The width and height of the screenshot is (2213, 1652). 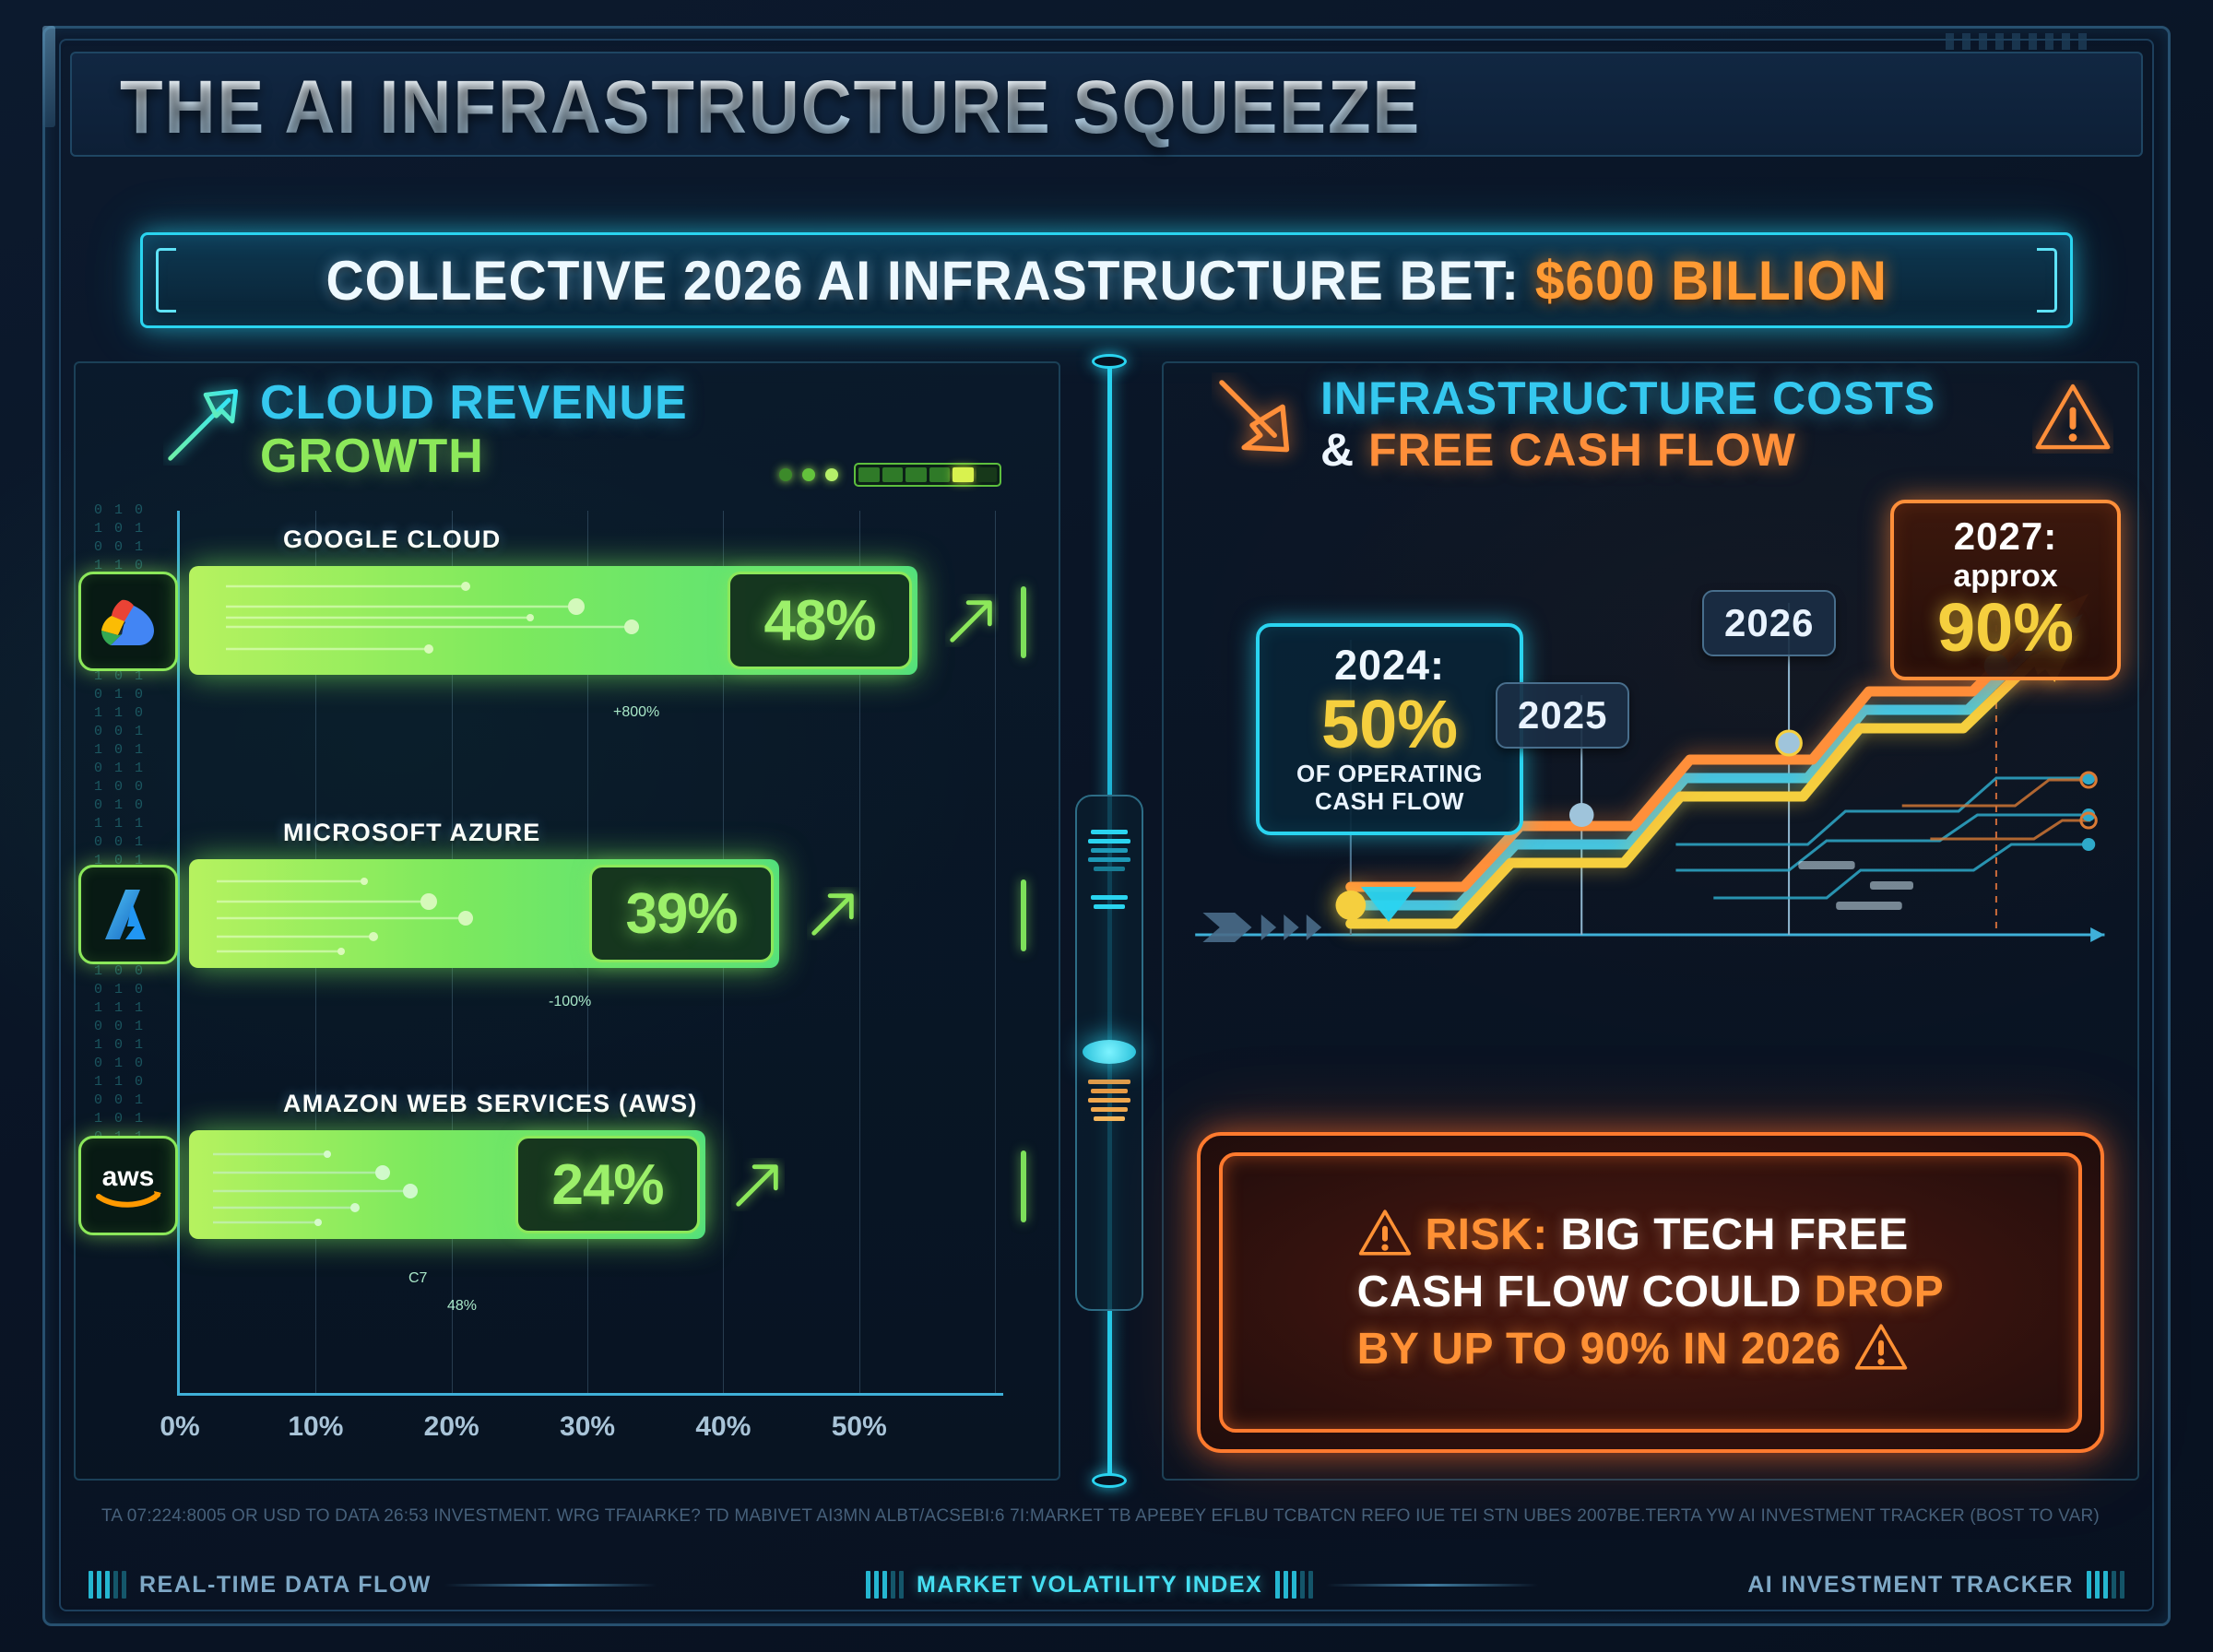 I want to click on bar-brand-label: MICROSOFT AZURE, so click(x=412, y=832).